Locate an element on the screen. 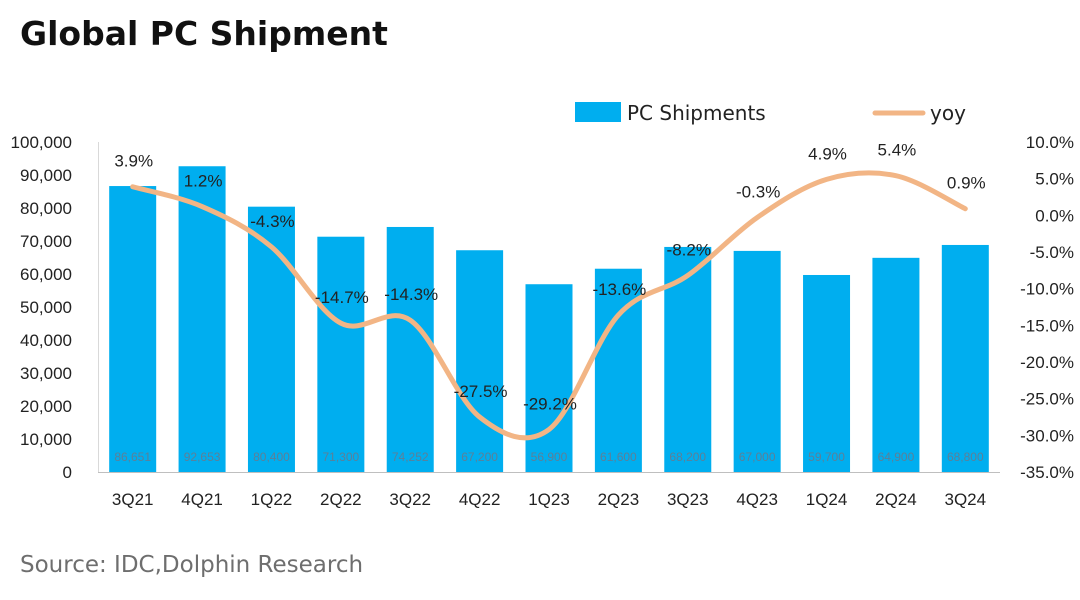 This screenshot has width=1080, height=600. bar-value-label: 71,300 is located at coordinates (340, 457).